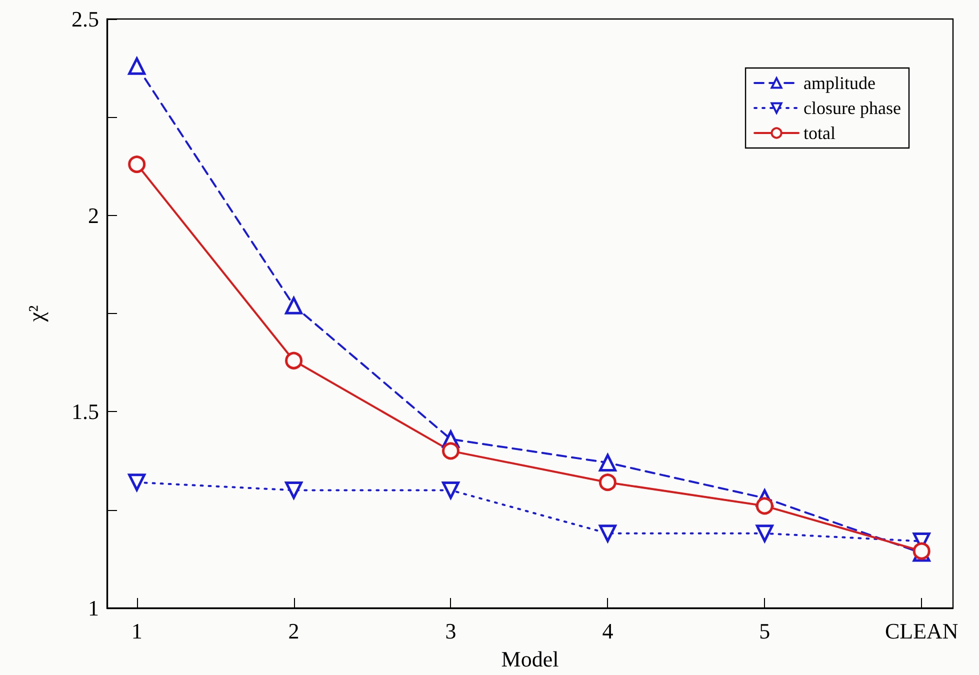 The width and height of the screenshot is (979, 675). What do you see at coordinates (608, 631) in the screenshot?
I see `x-tick-label: 4` at bounding box center [608, 631].